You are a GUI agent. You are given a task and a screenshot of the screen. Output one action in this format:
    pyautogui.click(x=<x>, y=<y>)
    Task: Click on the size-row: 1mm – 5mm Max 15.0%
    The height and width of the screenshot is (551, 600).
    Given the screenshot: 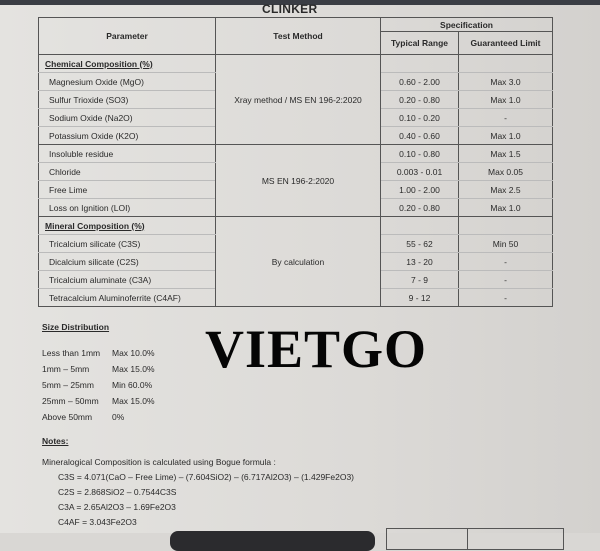 What is the action you would take?
    pyautogui.click(x=98, y=369)
    